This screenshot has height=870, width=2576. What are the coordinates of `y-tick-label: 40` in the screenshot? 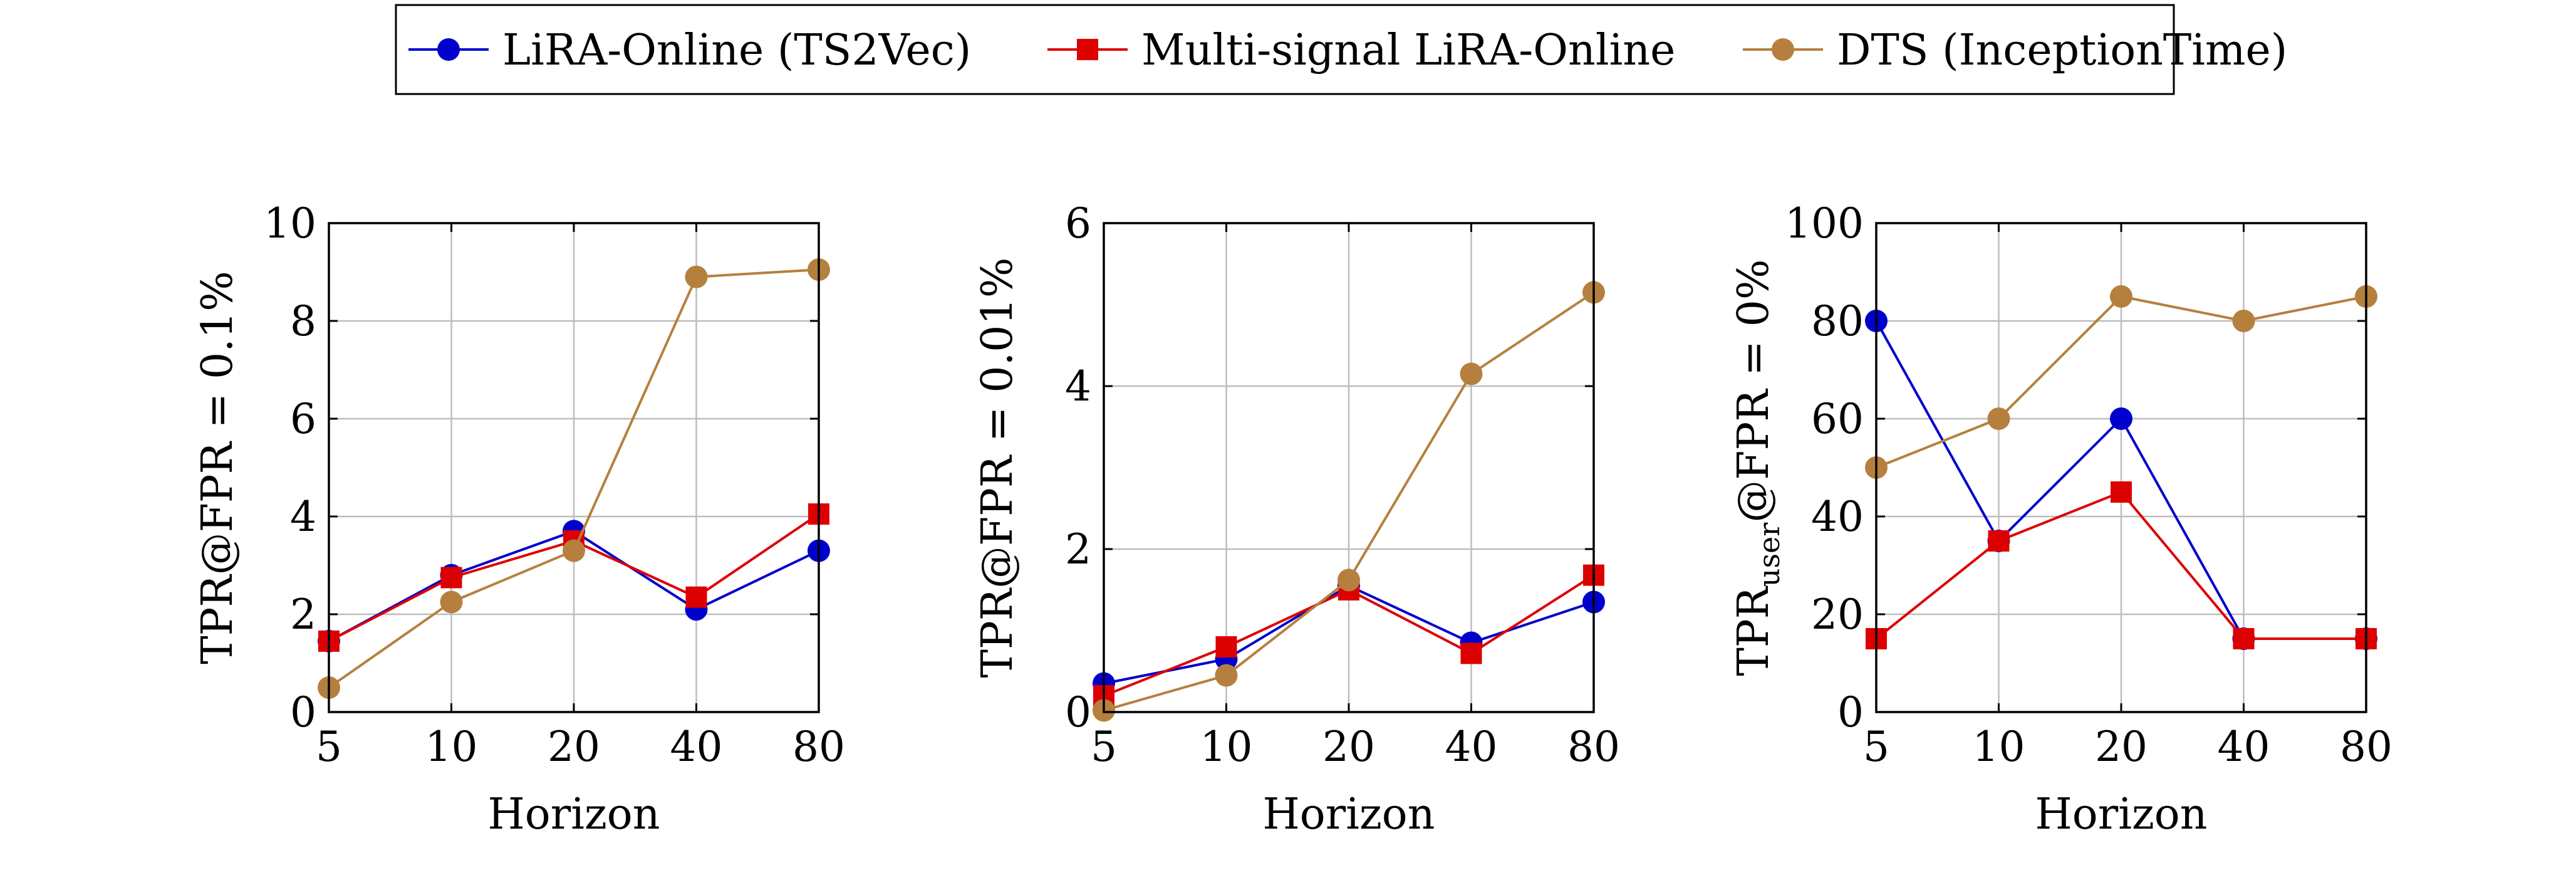 It's located at (1837, 517).